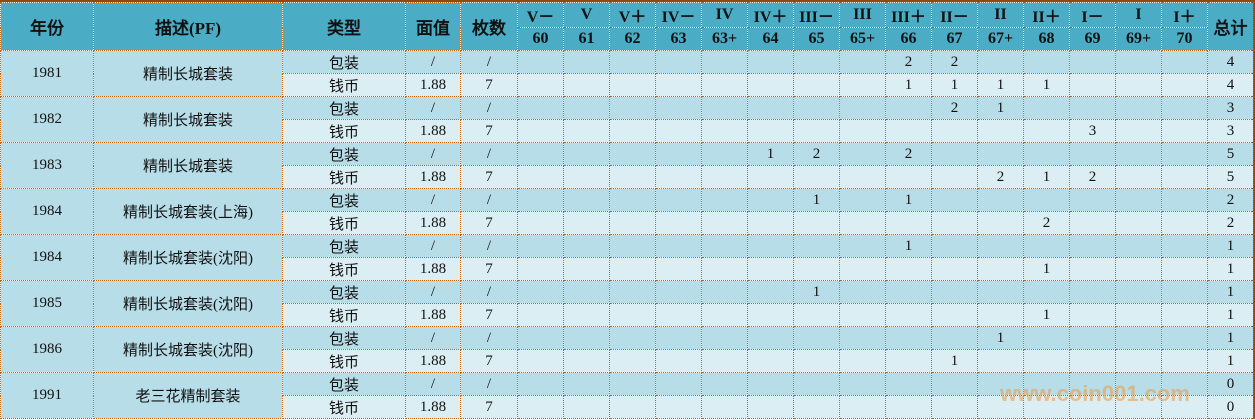 The width and height of the screenshot is (1255, 420). Describe the element at coordinates (586, 15) in the screenshot. I see `header-grade-label: V` at that location.